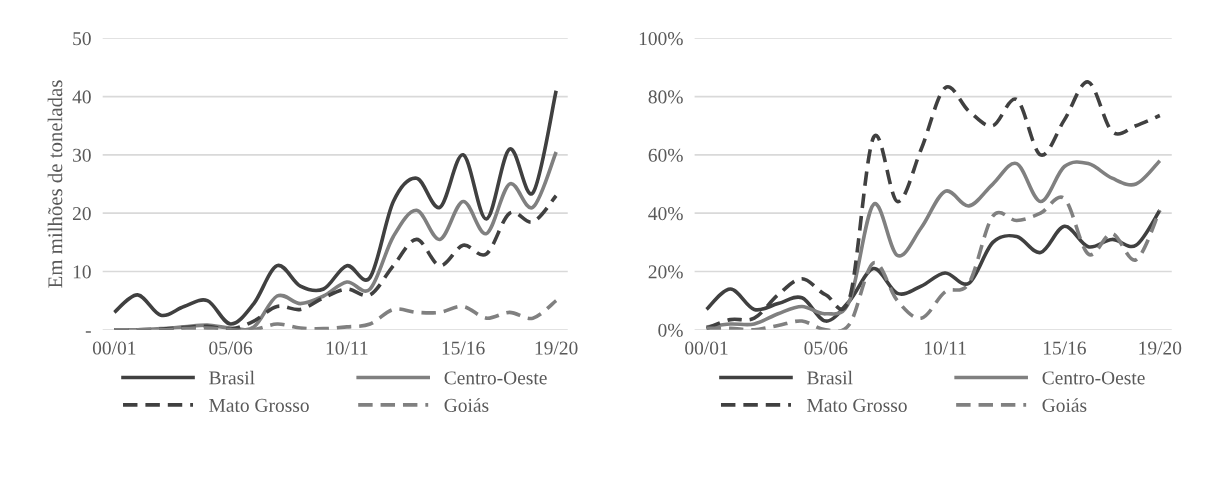 This screenshot has height=478, width=1208. Describe the element at coordinates (82, 155) in the screenshot. I see `y-tick-label: 30` at that location.